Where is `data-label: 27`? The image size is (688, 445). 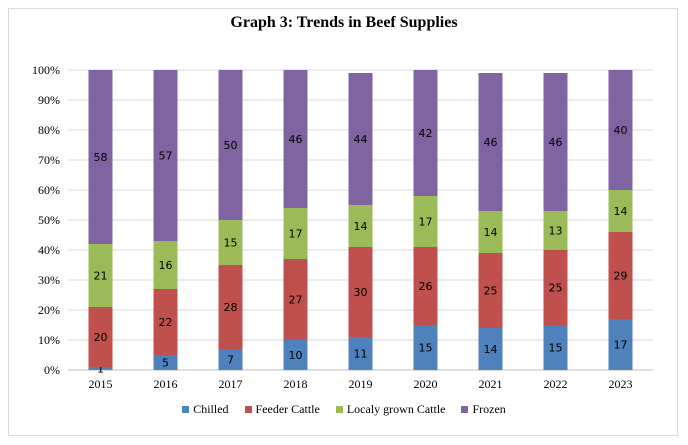 data-label: 27 is located at coordinates (296, 300).